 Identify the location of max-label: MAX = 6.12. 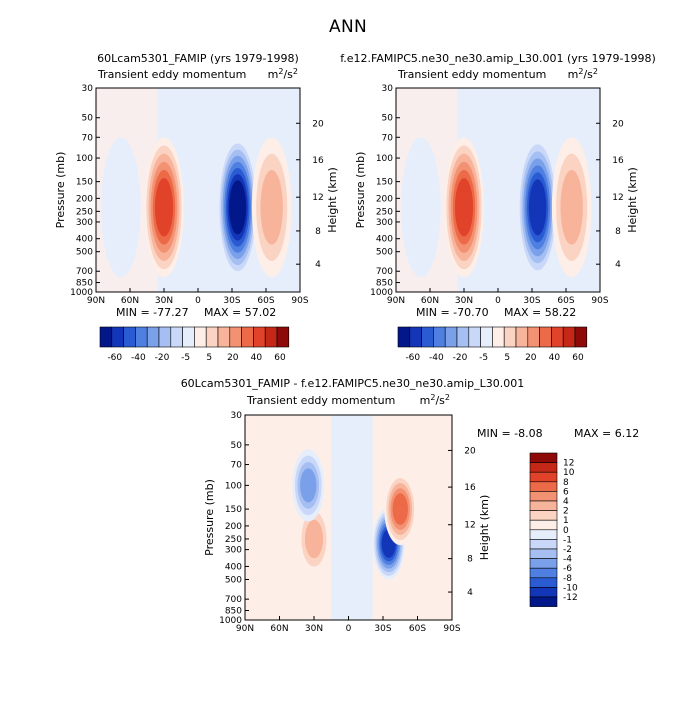
(606, 433).